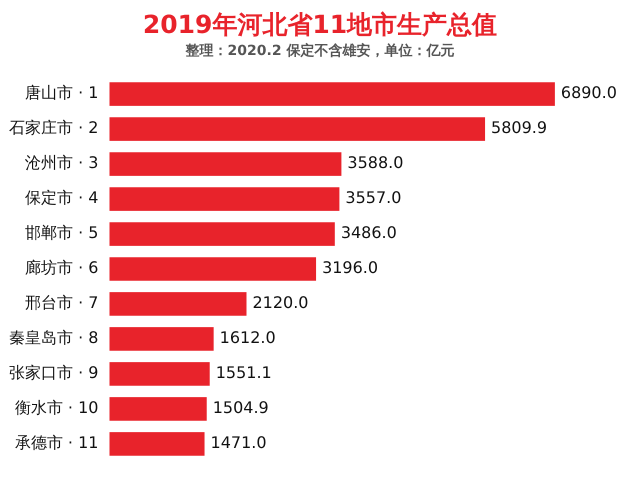  Describe the element at coordinates (61, 162) in the screenshot. I see `y-tick-label: 沧州市 · 3` at that location.